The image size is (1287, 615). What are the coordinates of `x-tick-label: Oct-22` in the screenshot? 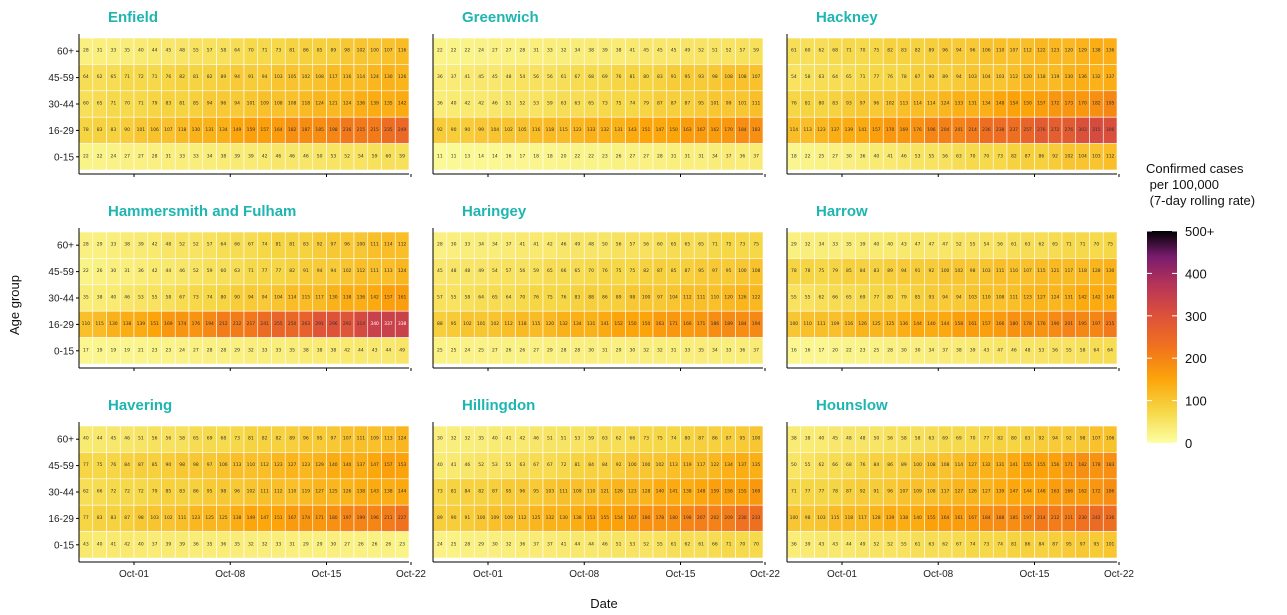 It's located at (765, 574).